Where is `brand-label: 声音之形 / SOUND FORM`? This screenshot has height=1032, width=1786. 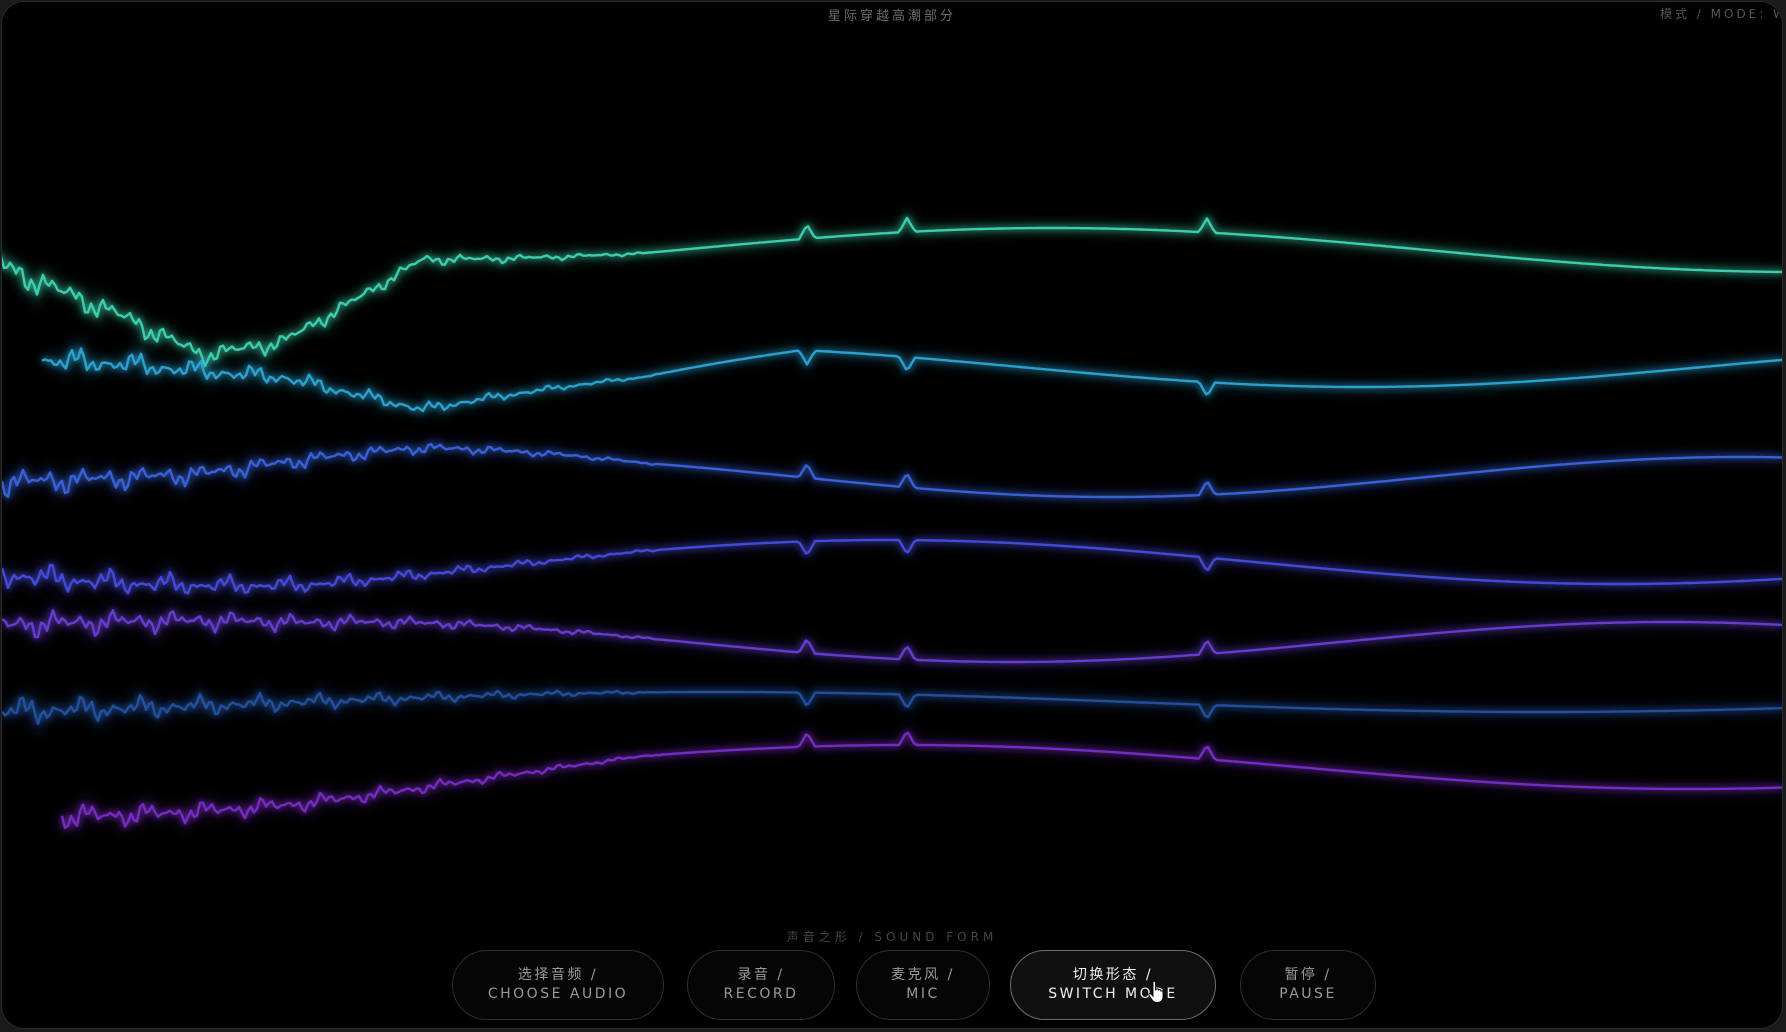 brand-label: 声音之形 / SOUND FORM is located at coordinates (892, 937).